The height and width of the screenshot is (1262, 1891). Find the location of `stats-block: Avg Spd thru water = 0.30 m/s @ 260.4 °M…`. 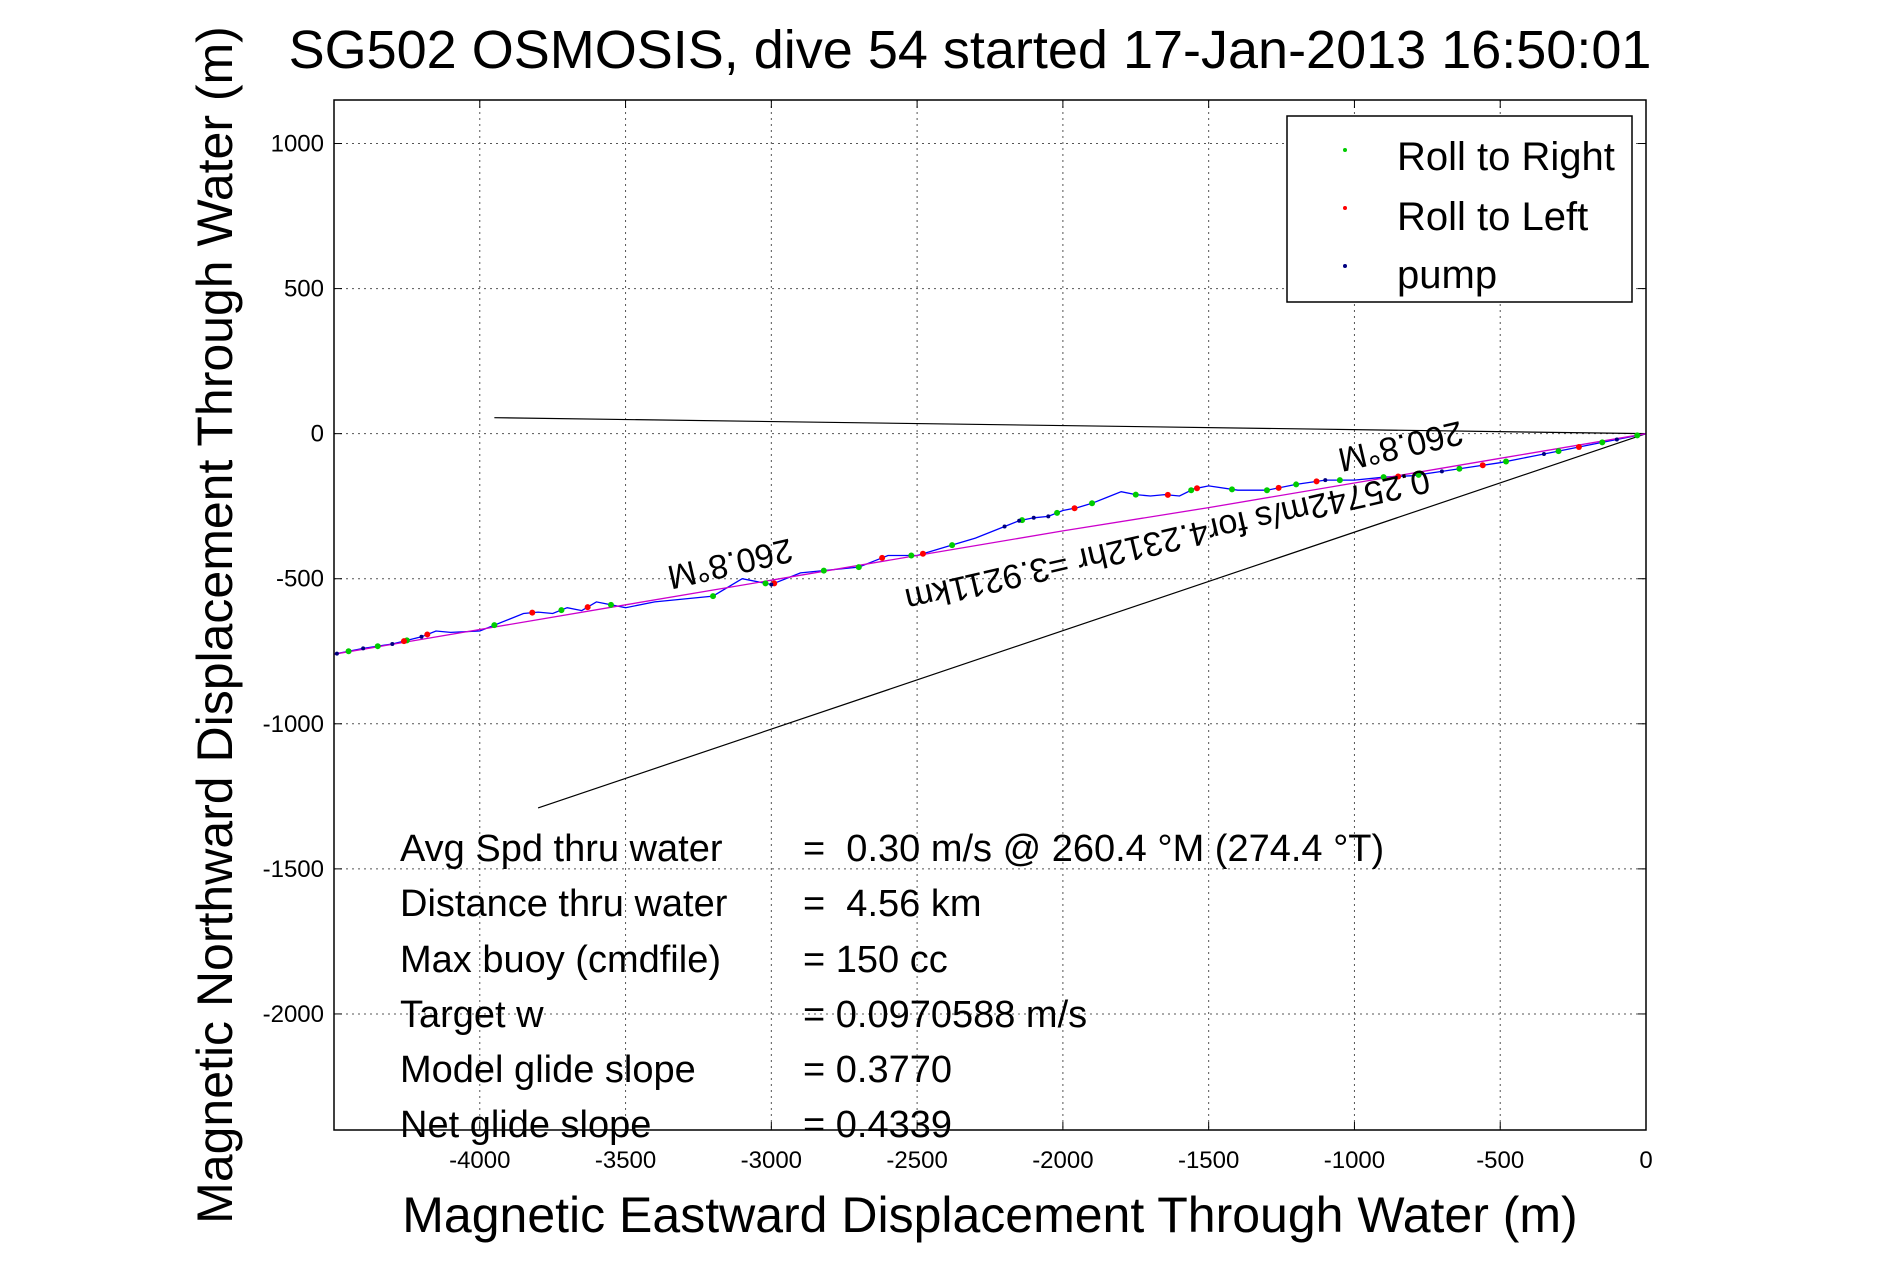

stats-block: Avg Spd thru water = 0.30 m/s @ 260.4 °M… is located at coordinates (892, 987).